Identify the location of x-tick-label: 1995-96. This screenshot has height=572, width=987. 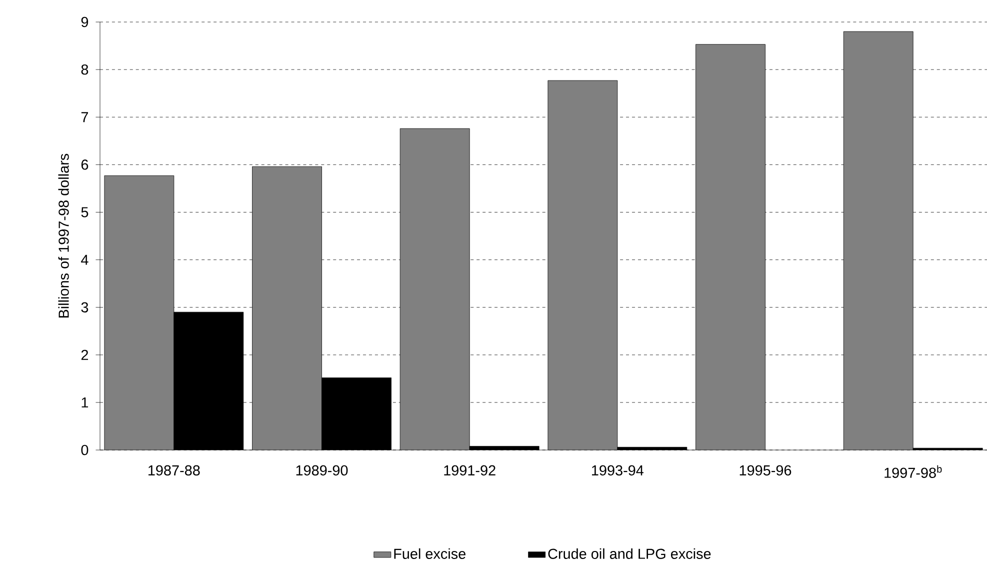
(766, 470).